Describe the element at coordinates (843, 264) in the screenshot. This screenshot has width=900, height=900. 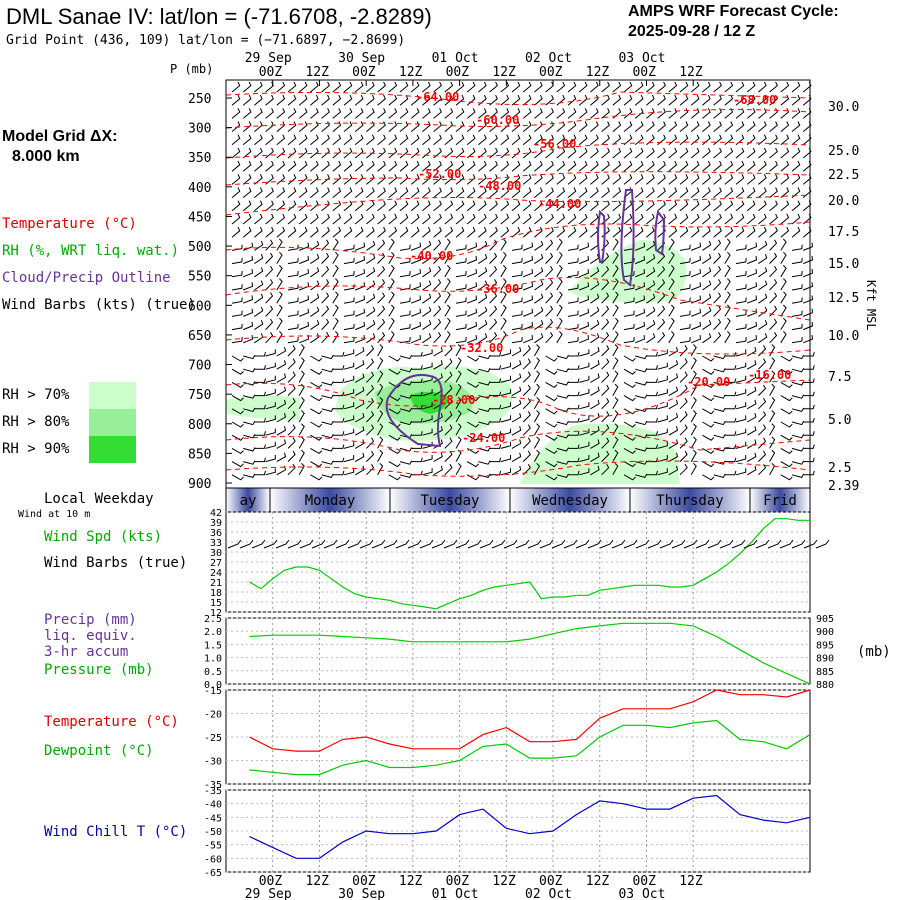
I see `height-tick-label: 15.0` at that location.